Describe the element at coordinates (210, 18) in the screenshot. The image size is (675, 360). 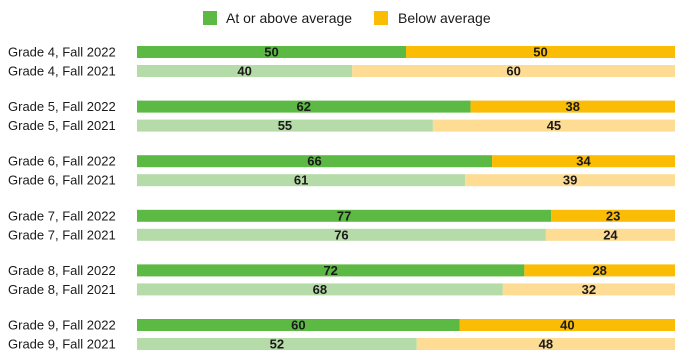
I see `legend-swatch-at-or-above` at that location.